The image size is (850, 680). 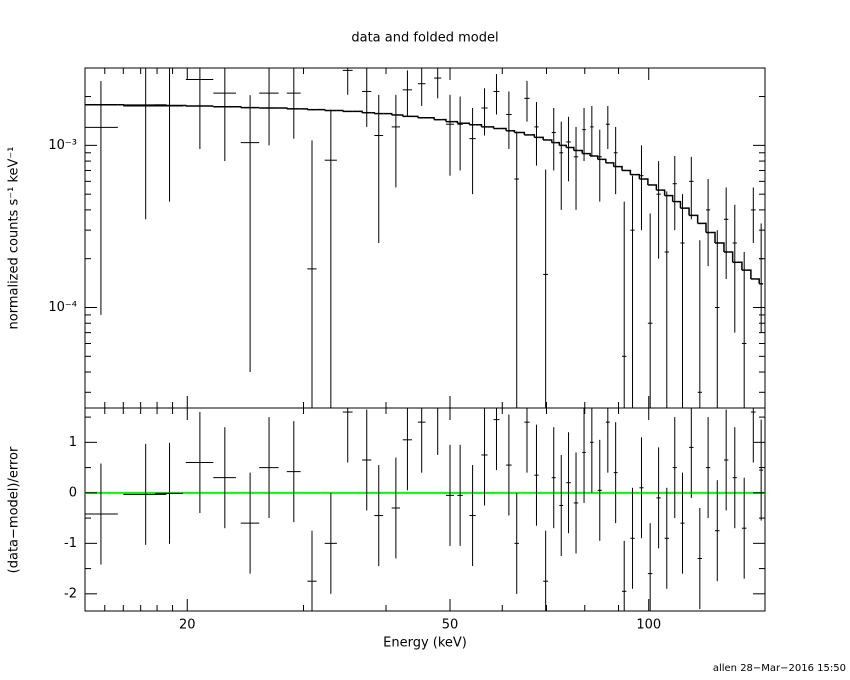 I want to click on x-tick-label: 50, so click(x=450, y=625).